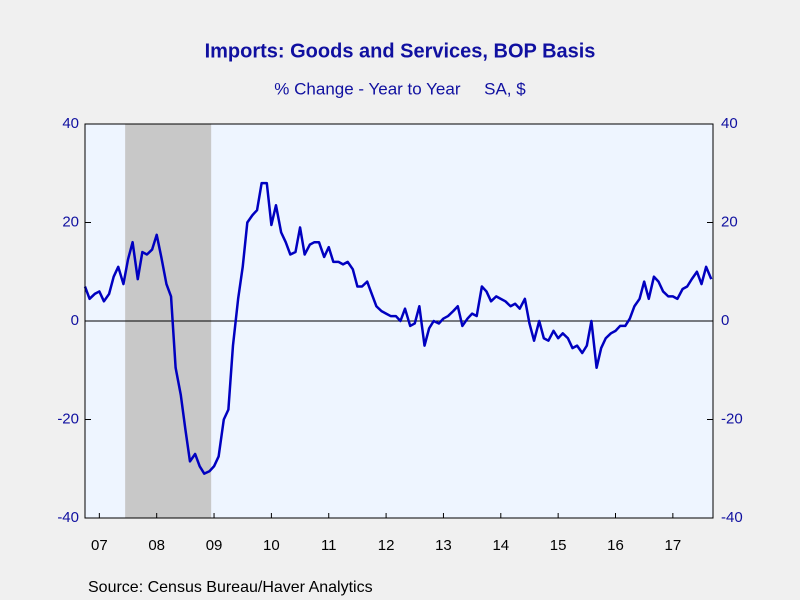 Image resolution: width=800 pixels, height=600 pixels. What do you see at coordinates (386, 545) in the screenshot?
I see `x-tick-label: 12` at bounding box center [386, 545].